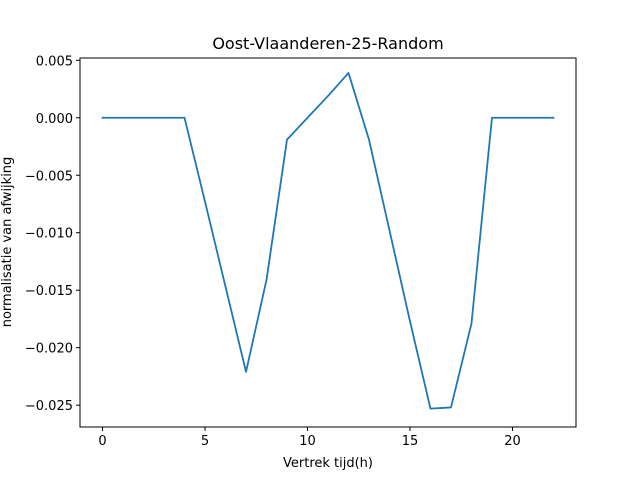 The height and width of the screenshot is (480, 640). I want to click on y-axis-label: normalisatie van afwijking, so click(7, 242).